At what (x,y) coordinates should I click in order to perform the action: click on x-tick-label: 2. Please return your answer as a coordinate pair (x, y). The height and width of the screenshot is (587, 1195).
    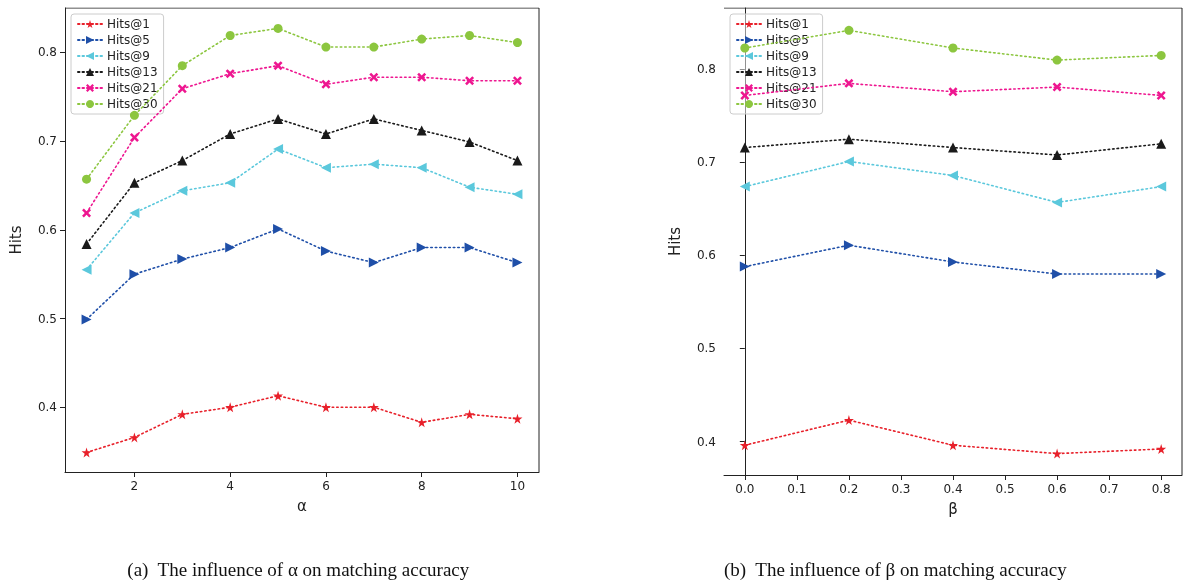
    Looking at the image, I should click on (134, 486).